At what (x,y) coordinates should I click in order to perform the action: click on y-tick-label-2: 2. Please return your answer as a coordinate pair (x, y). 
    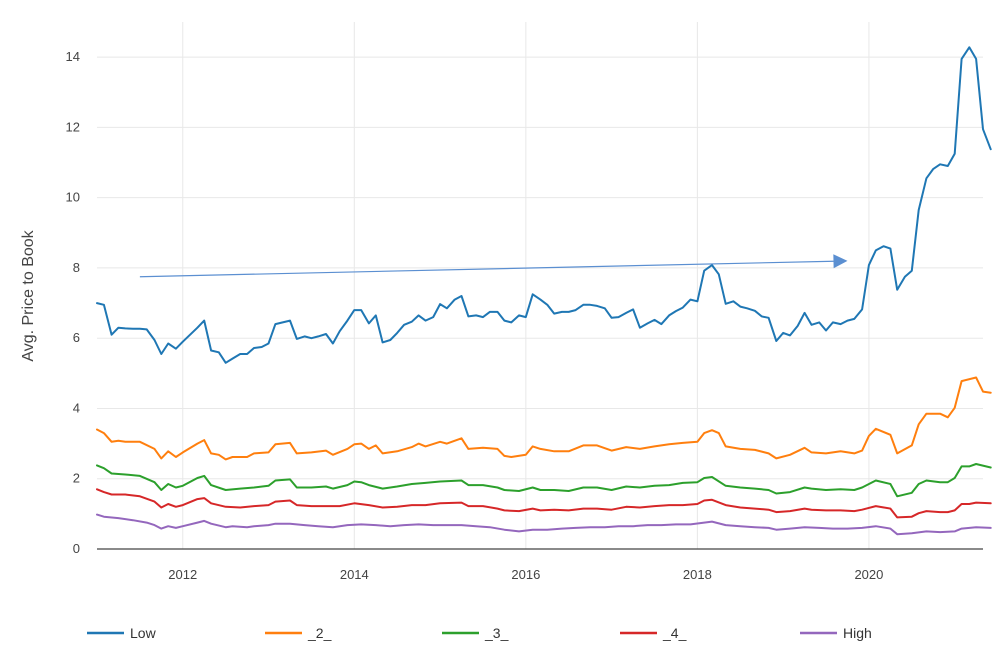
    Looking at the image, I should click on (76, 478).